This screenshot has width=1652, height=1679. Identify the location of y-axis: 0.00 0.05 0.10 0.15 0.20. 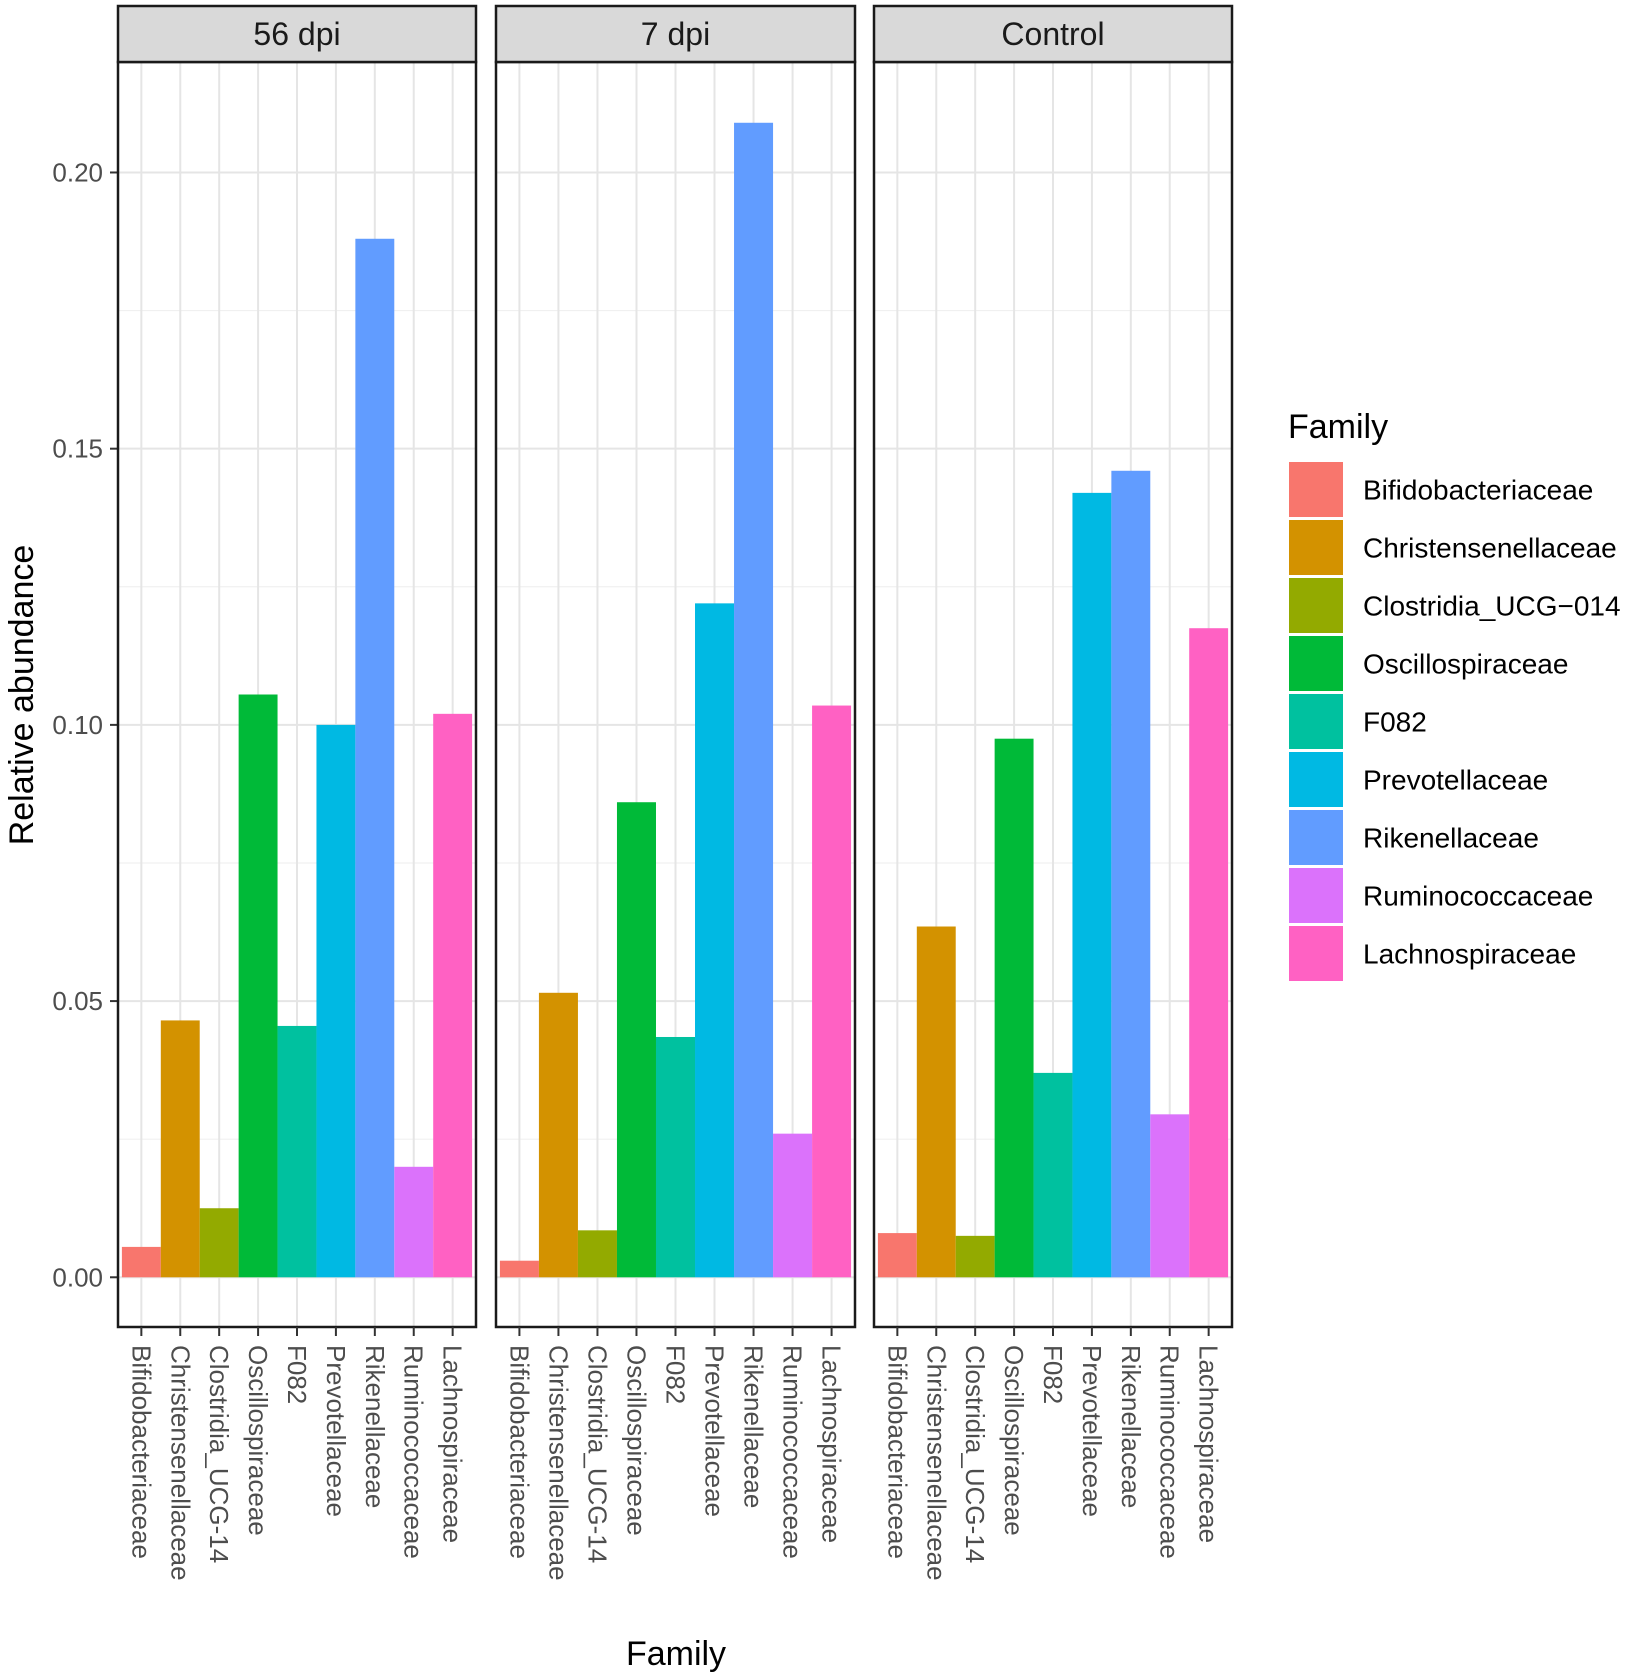
(85, 724).